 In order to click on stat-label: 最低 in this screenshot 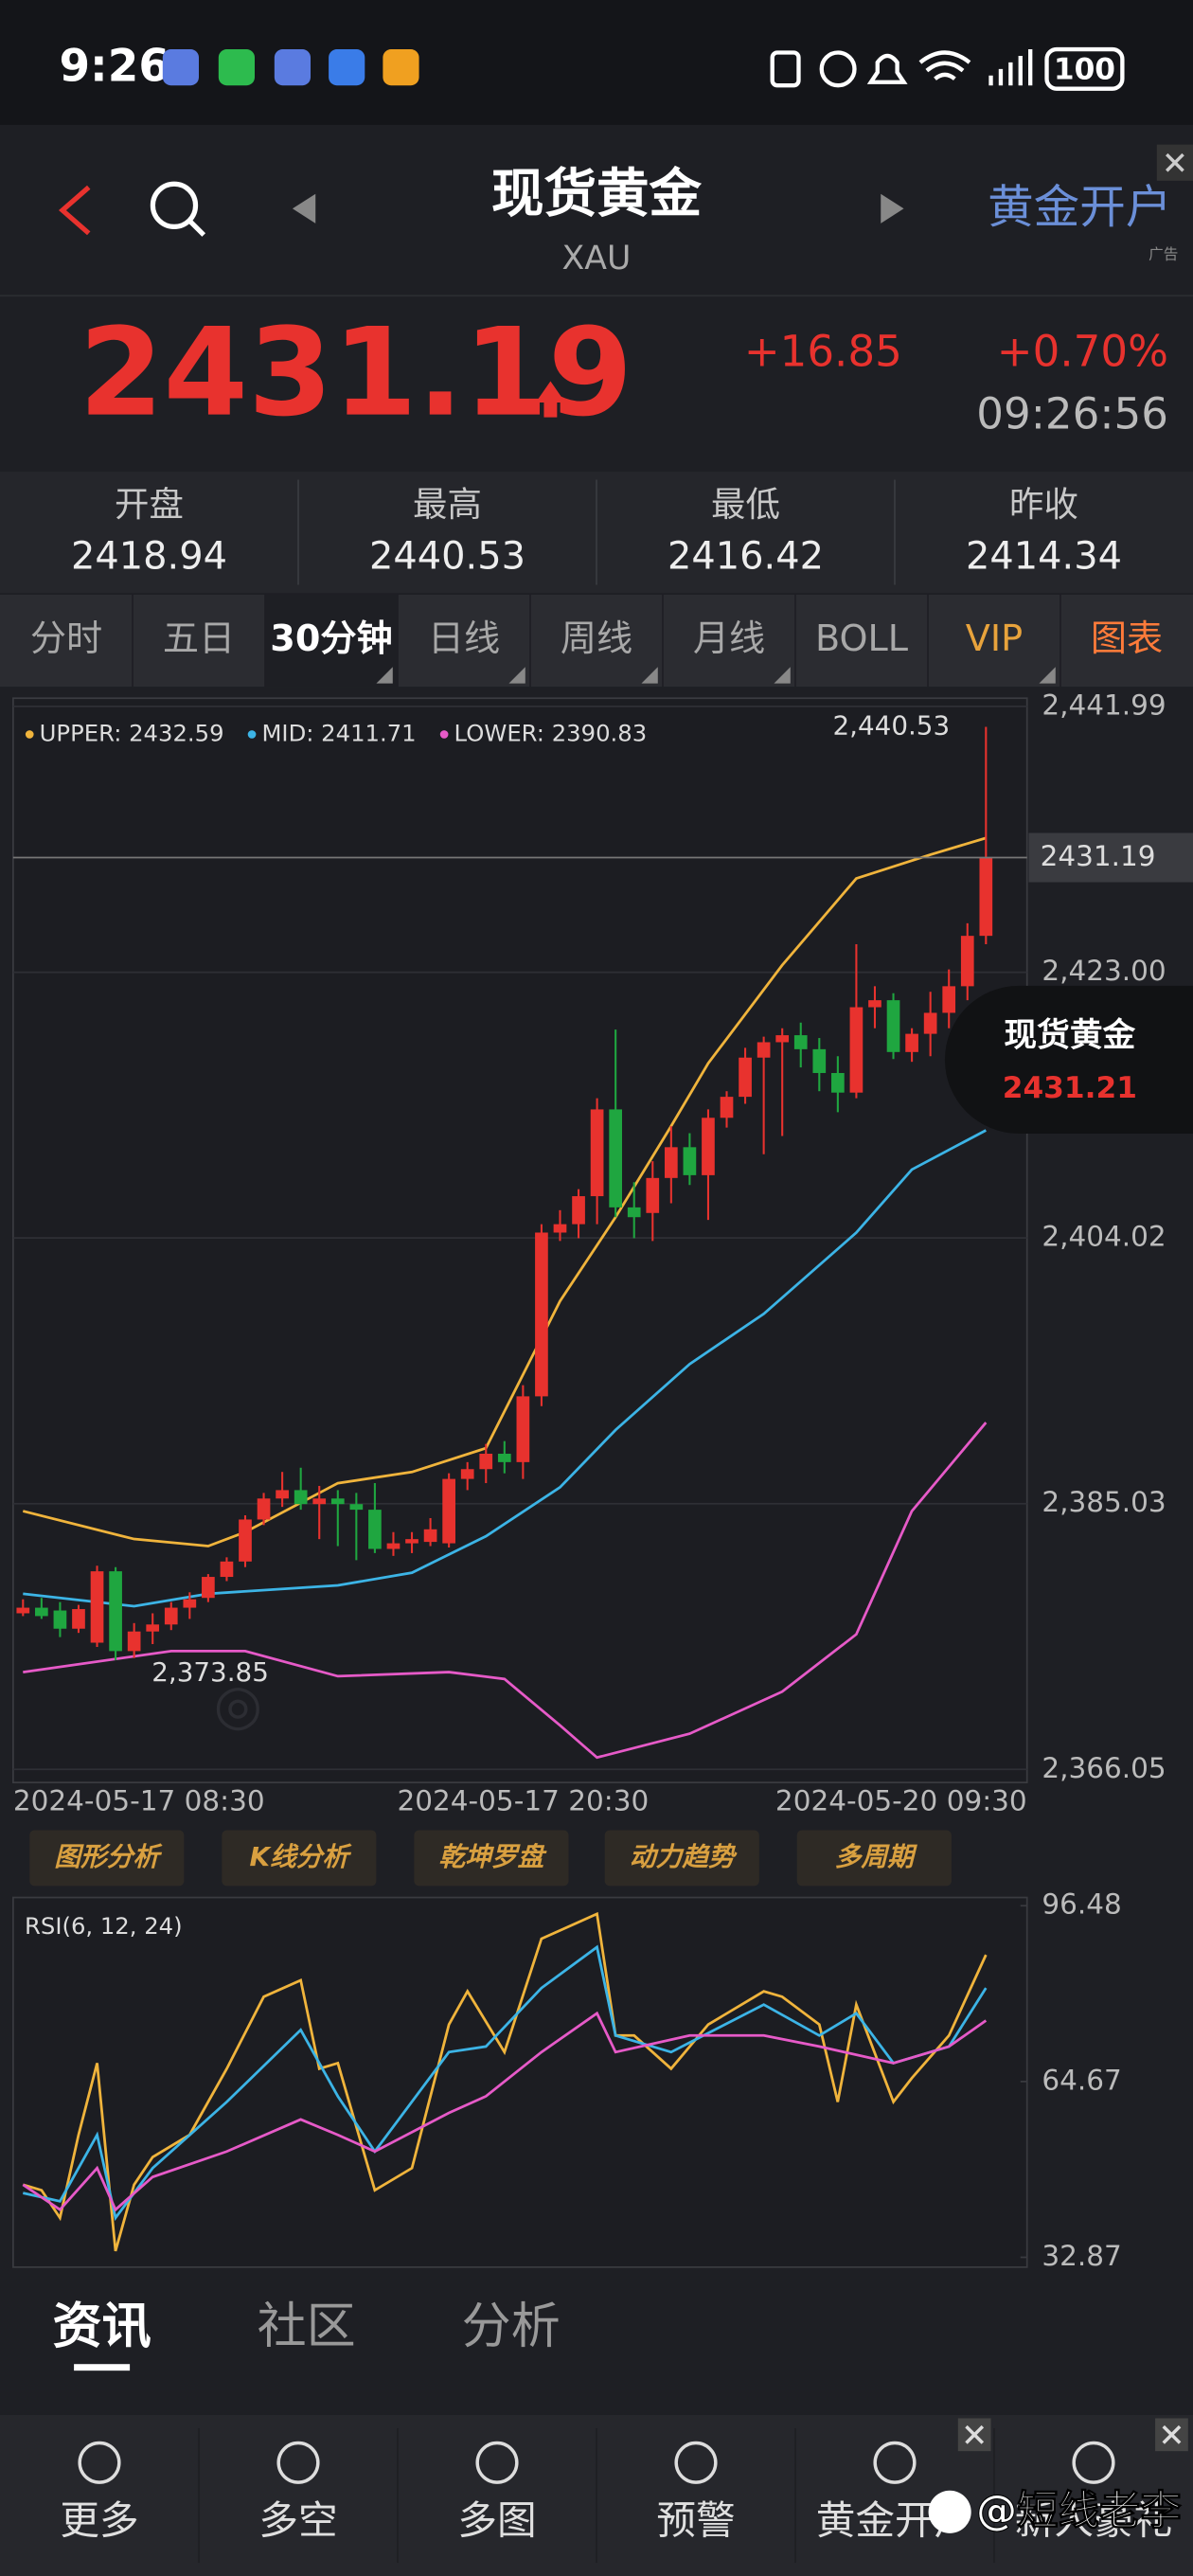, I will do `click(745, 504)`.